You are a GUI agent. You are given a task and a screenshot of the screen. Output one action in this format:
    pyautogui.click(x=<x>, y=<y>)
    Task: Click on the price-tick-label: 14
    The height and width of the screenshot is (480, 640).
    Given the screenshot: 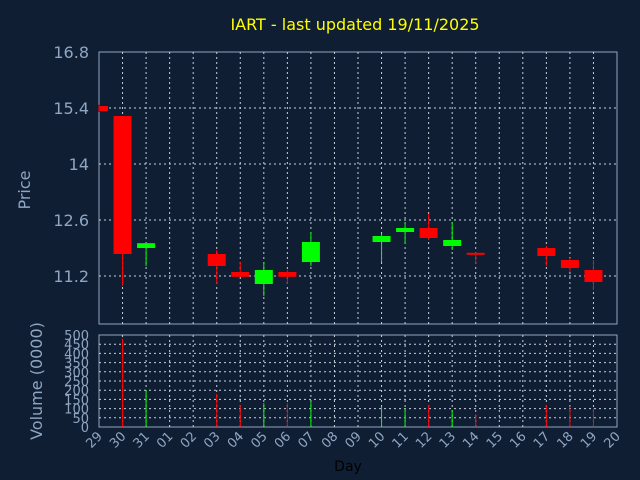 What is the action you would take?
    pyautogui.click(x=79, y=164)
    